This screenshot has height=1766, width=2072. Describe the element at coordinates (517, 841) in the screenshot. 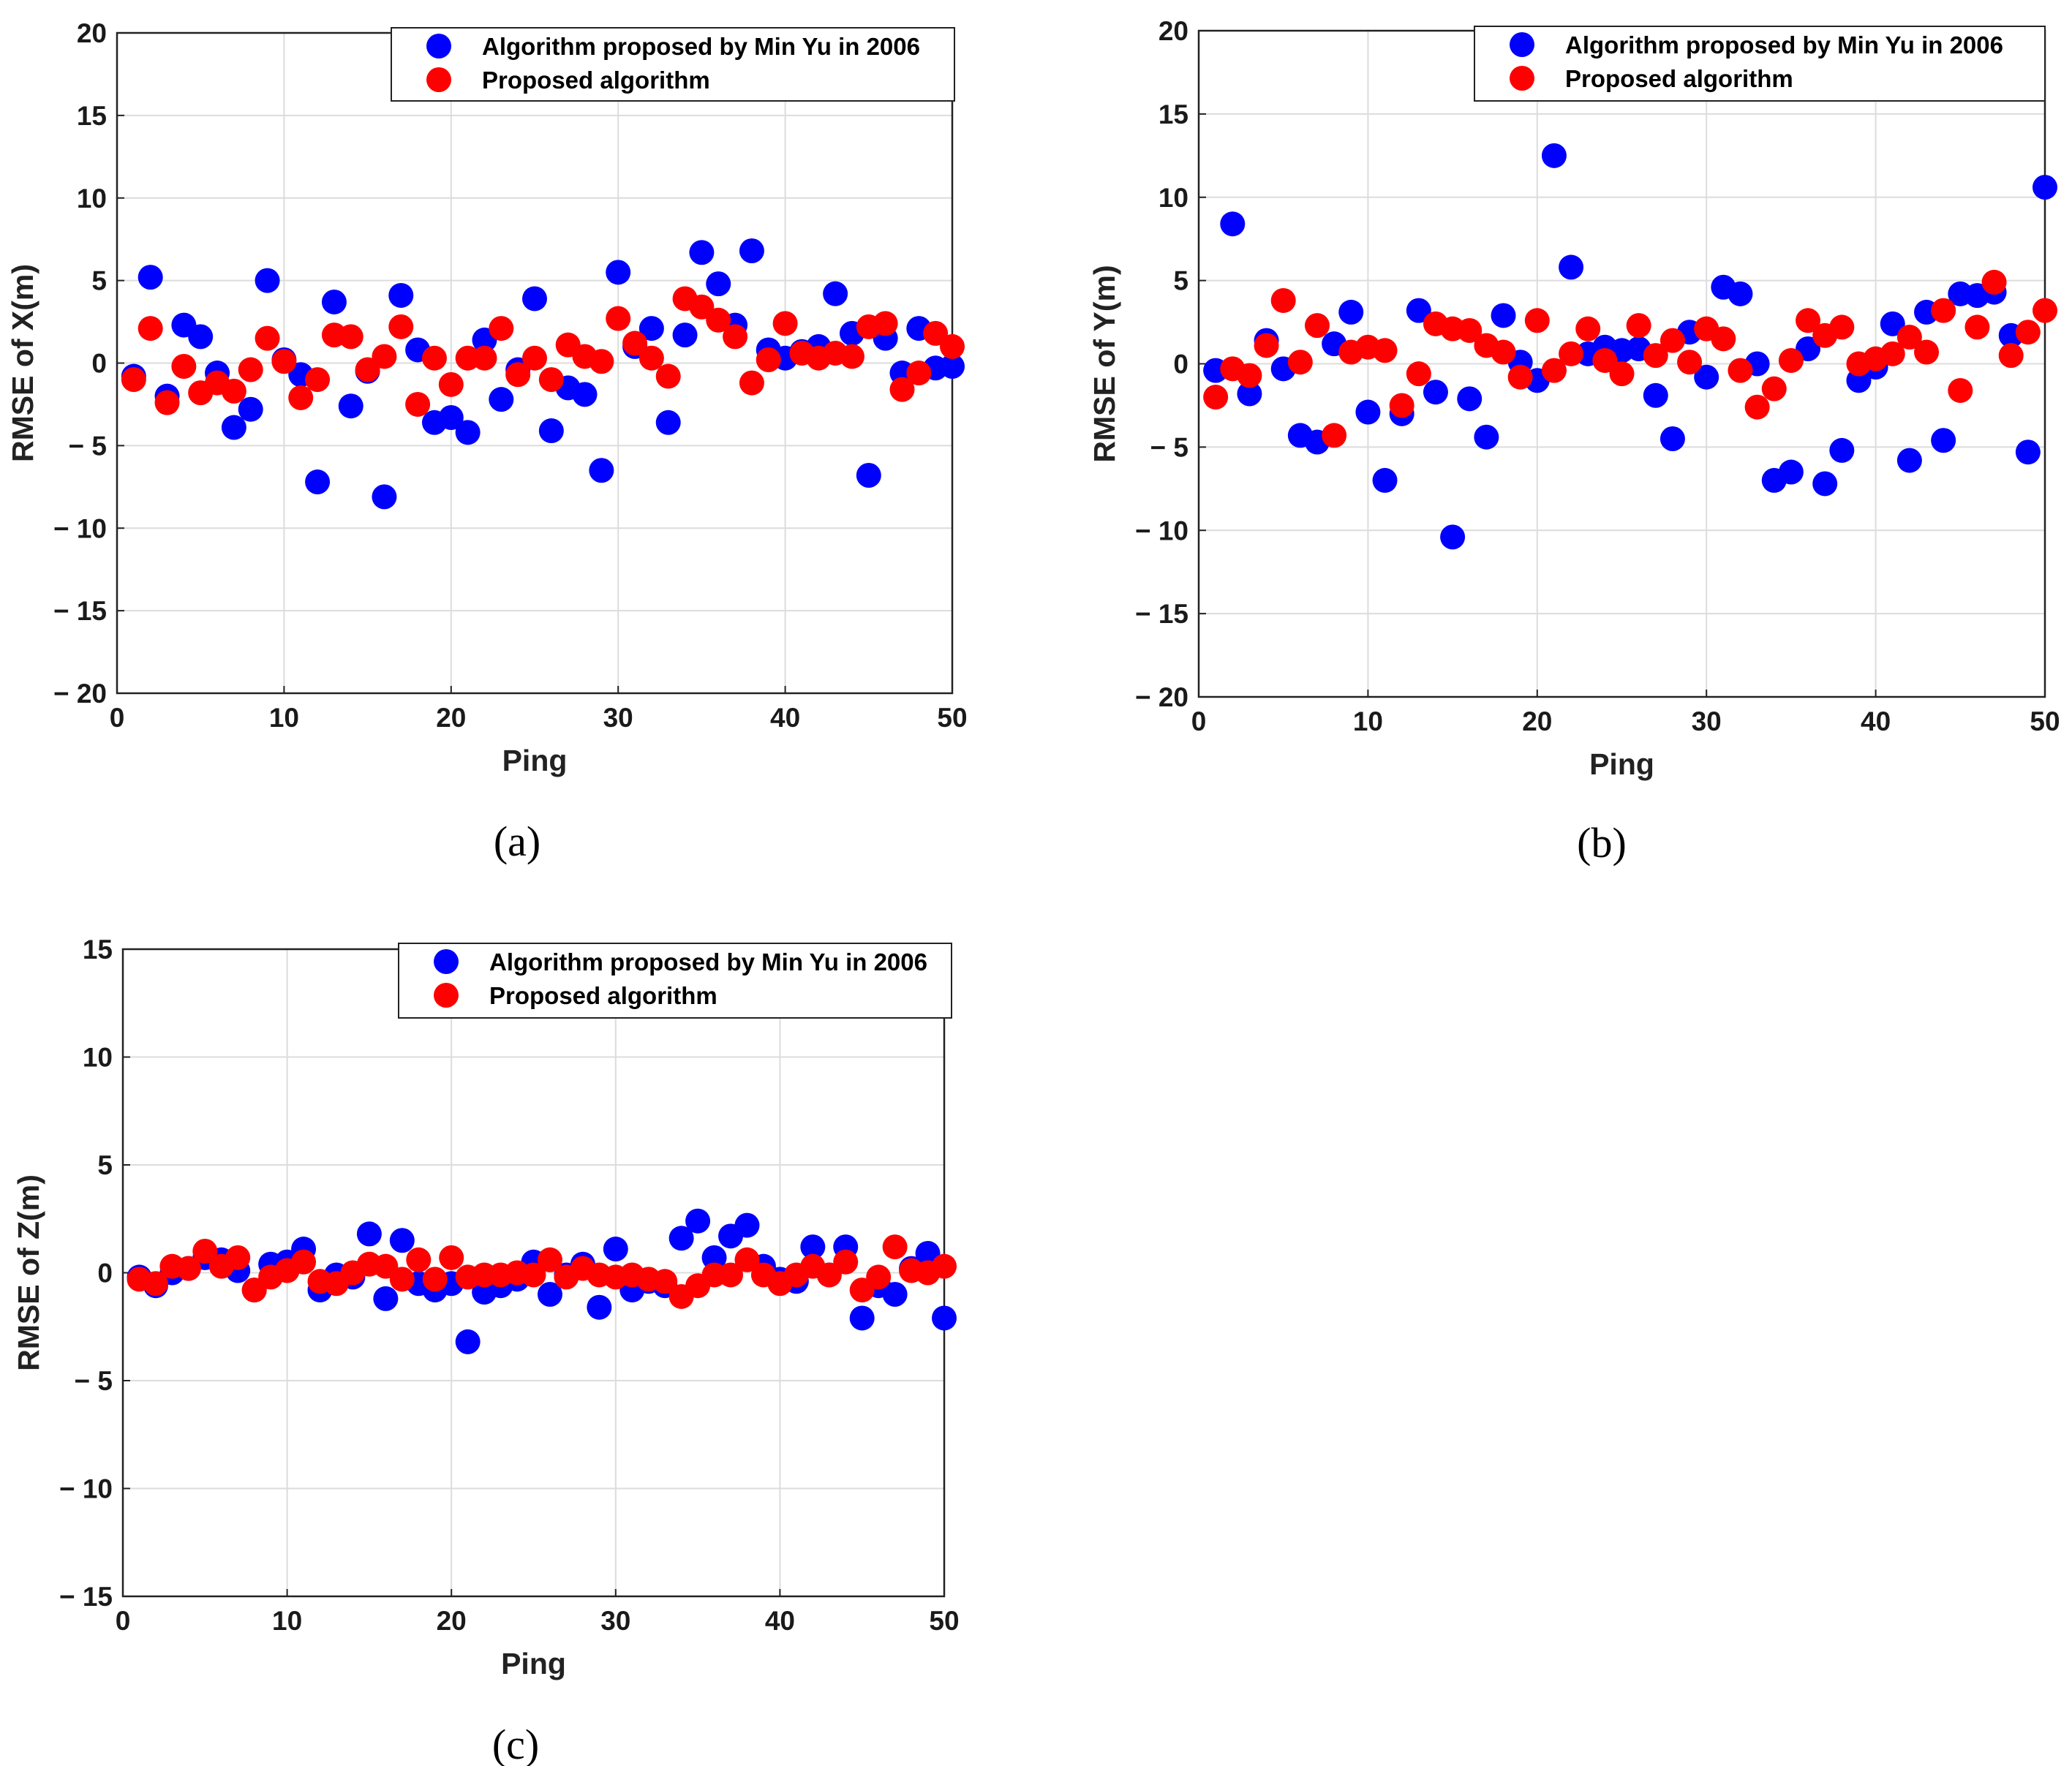

I see `panel-caption: (a)` at that location.